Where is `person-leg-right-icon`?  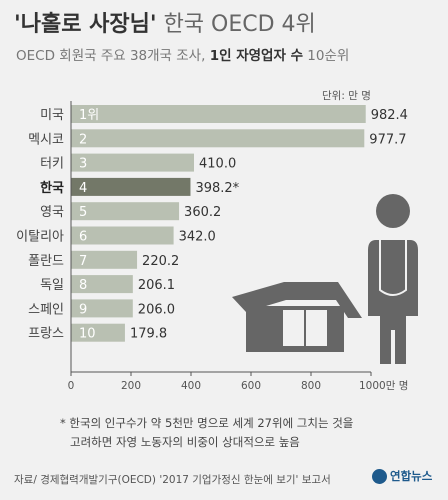 person-leg-right-icon is located at coordinates (400, 338).